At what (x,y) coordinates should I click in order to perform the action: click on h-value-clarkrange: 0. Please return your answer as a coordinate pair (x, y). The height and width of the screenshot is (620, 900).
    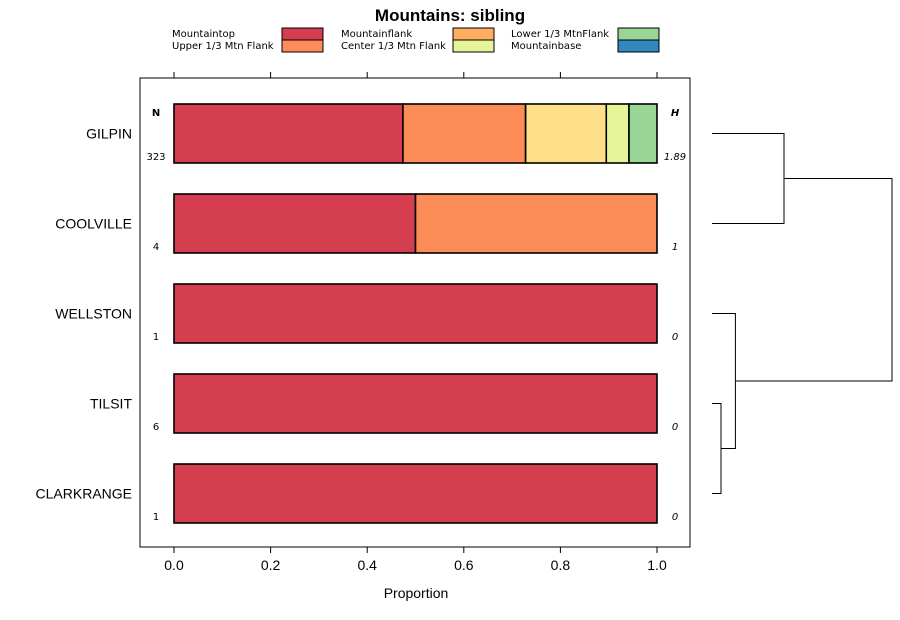
    Looking at the image, I should click on (675, 517).